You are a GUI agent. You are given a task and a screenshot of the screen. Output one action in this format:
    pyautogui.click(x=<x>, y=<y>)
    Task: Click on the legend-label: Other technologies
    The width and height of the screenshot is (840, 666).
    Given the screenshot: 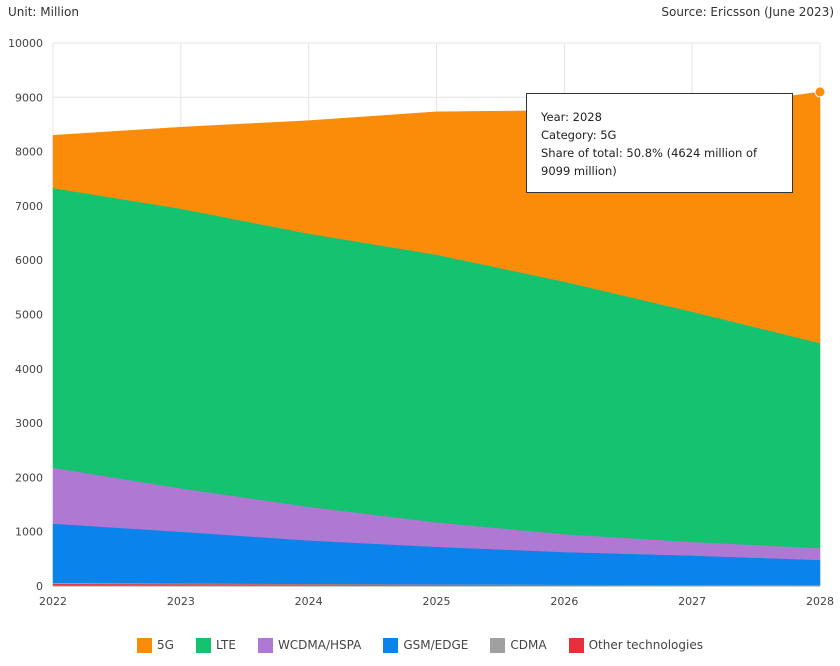 What is the action you would take?
    pyautogui.click(x=645, y=645)
    